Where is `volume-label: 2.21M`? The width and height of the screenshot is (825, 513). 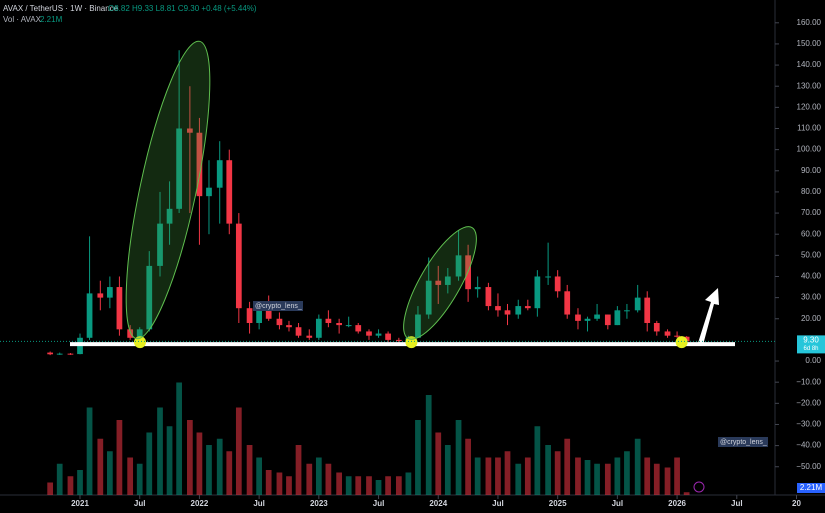 volume-label: 2.21M is located at coordinates (811, 487).